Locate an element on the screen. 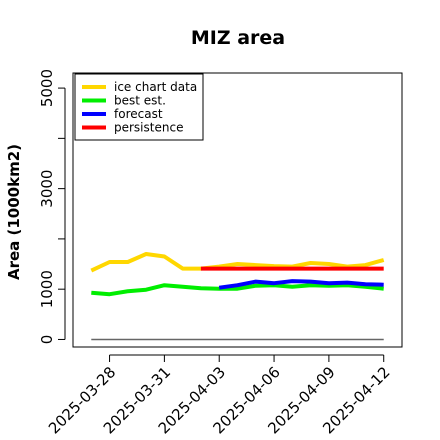 This screenshot has height=440, width=440. series-line-ice-chart-data is located at coordinates (237, 262).